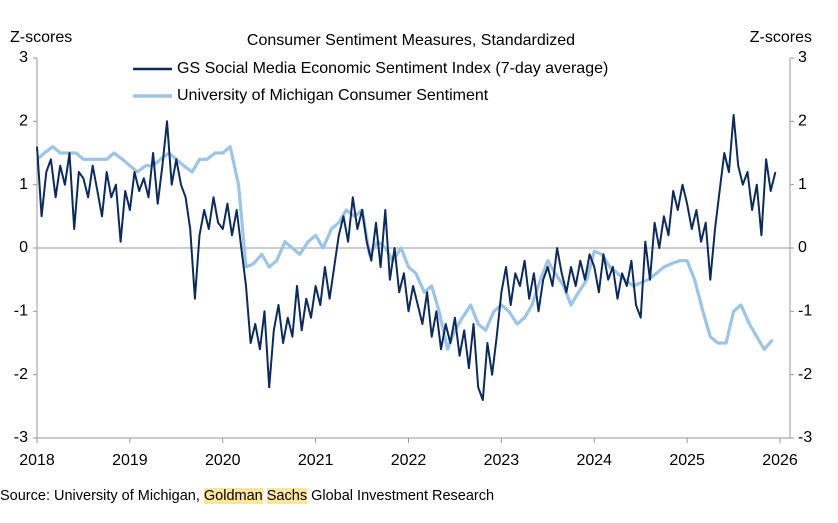 This screenshot has height=523, width=838. I want to click on x-tick-label: 2025, so click(687, 460).